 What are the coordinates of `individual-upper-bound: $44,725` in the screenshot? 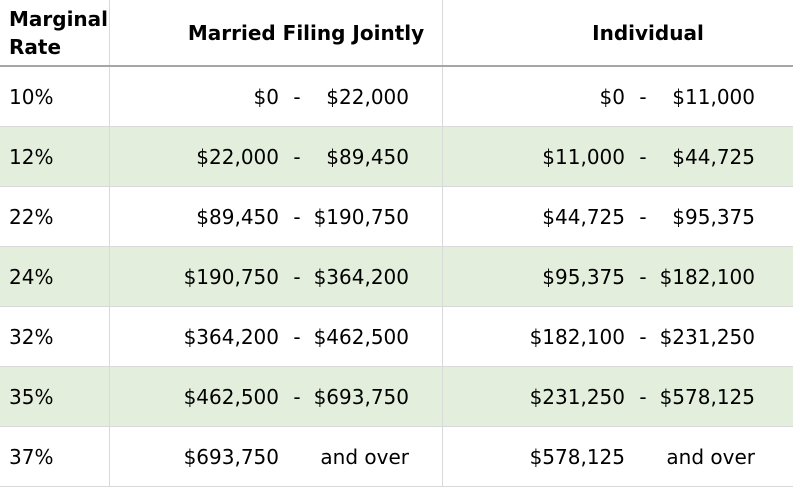 It's located at (713, 156).